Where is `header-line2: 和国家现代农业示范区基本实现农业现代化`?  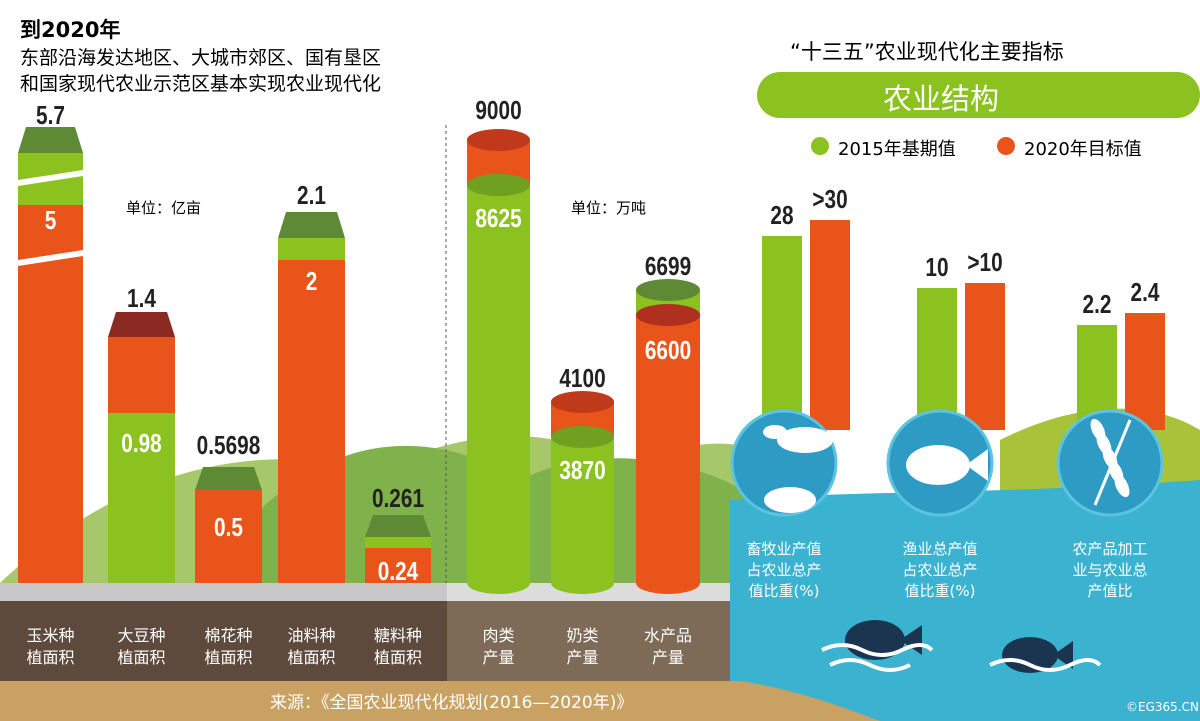 header-line2: 和国家现代农业示范区基本实现农业现代化 is located at coordinates (201, 84).